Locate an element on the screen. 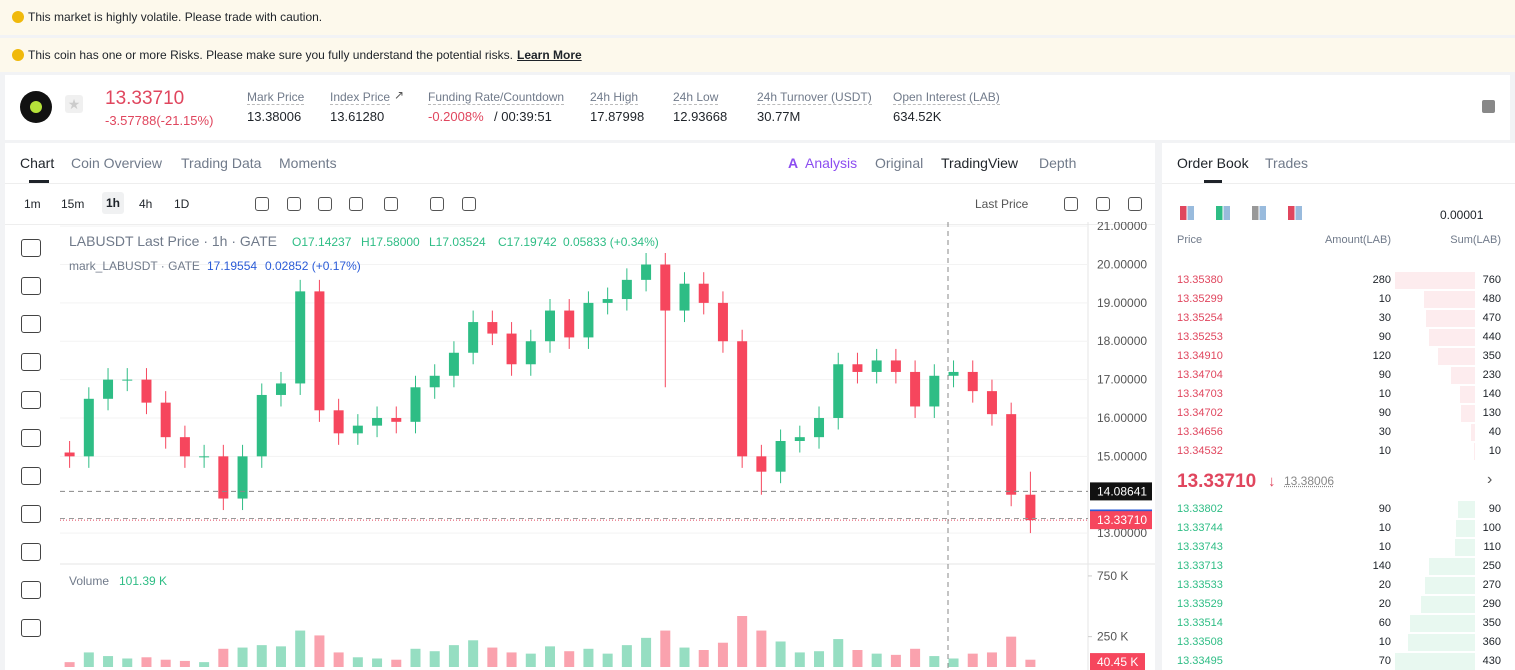  ai-icon: A is located at coordinates (793, 163).